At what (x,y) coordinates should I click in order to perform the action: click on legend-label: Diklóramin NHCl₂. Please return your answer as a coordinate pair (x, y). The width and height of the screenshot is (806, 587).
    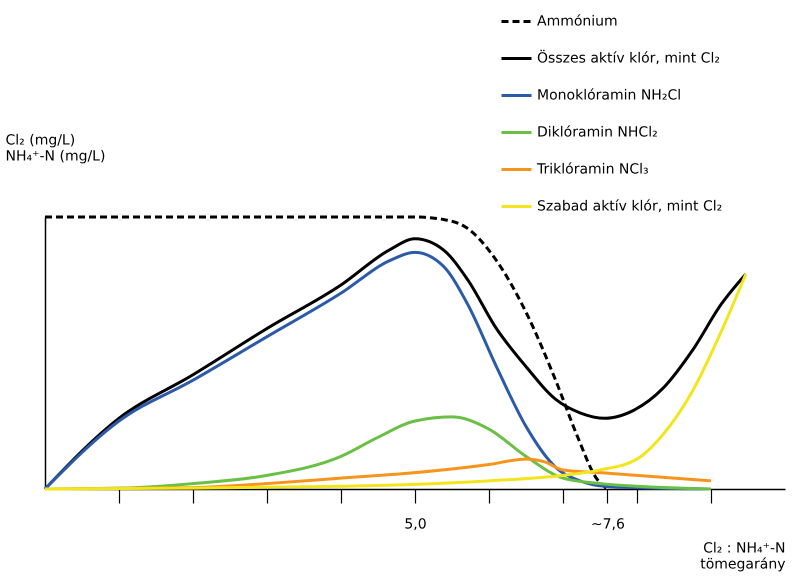
    Looking at the image, I should click on (597, 132).